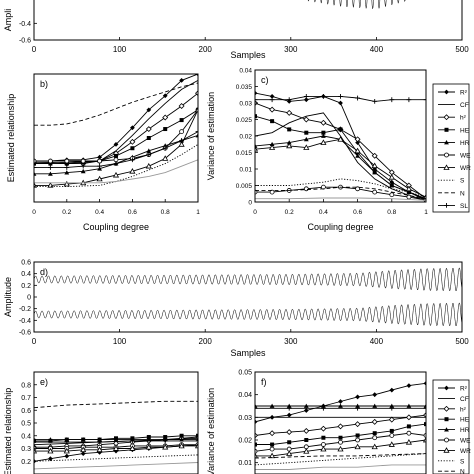  I want to click on legend-top-label-2: h², so click(463, 118).